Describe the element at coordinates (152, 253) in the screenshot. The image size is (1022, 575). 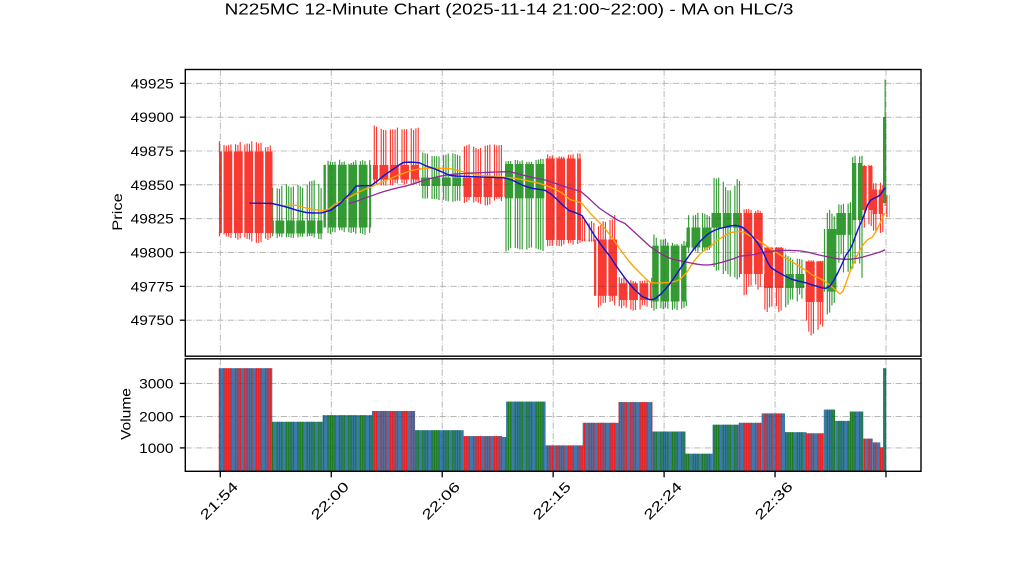
I see `svg-text: 49800` at that location.